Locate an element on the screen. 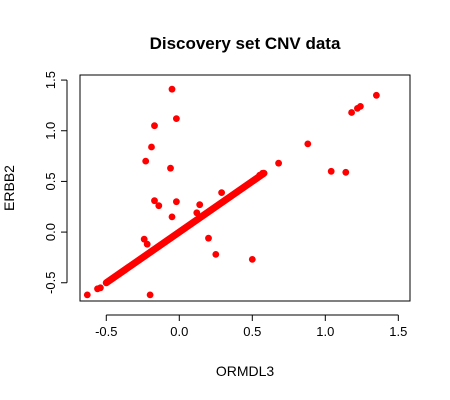 The width and height of the screenshot is (450, 400). x-axis: -0.5 0.0 0.5 1.0 1.5 is located at coordinates (251, 327).